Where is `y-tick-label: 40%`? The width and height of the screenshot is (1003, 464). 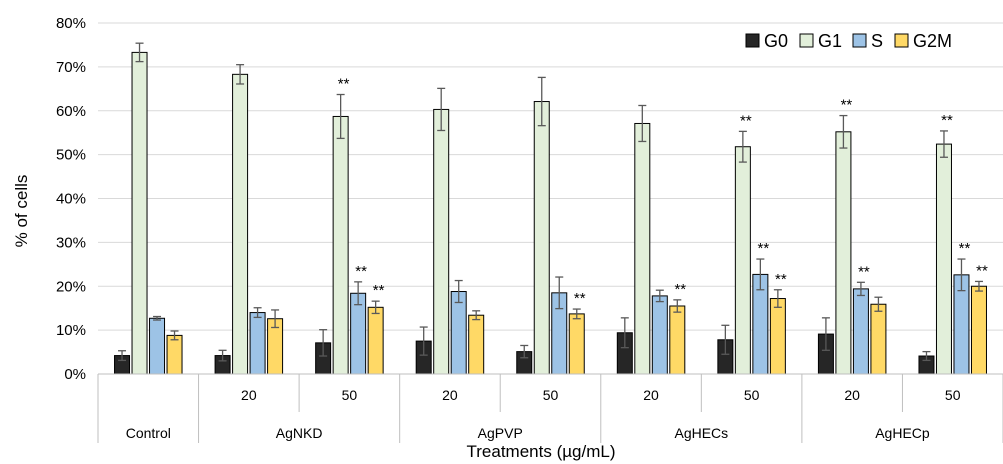
y-tick-label: 40% is located at coordinates (71, 199).